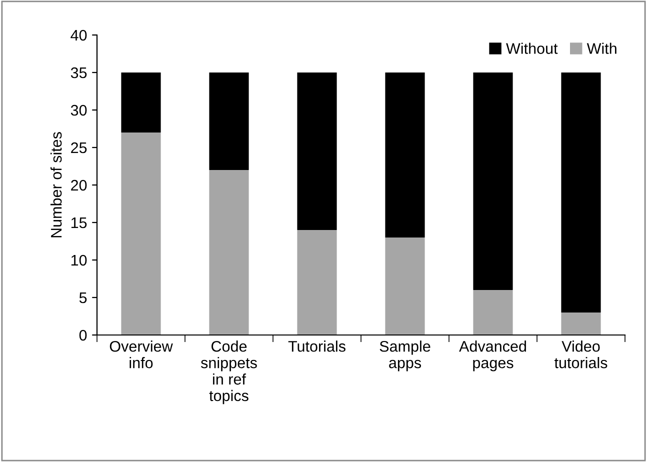  I want to click on x-tick-label: Tutorials, so click(317, 346).